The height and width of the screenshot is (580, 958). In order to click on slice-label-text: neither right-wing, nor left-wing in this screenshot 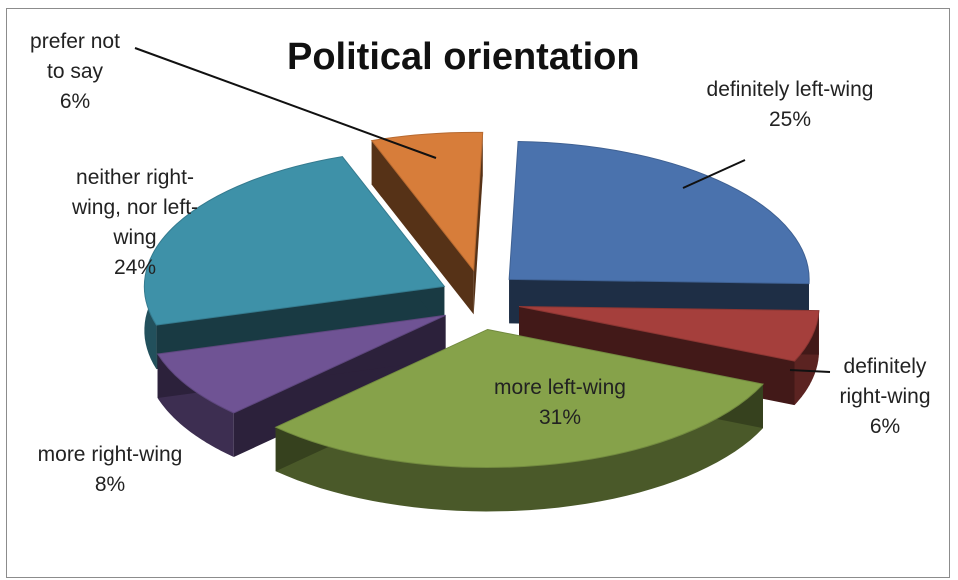, I will do `click(135, 207)`.